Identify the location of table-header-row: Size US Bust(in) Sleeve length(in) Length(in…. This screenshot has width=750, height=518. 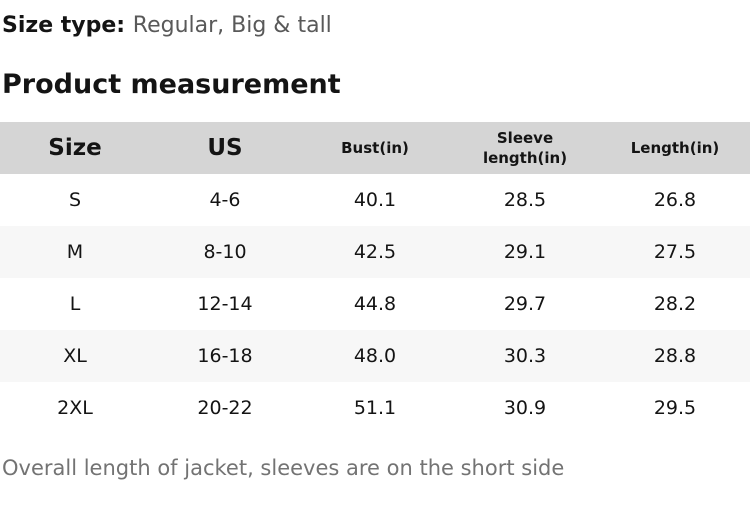
(375, 148).